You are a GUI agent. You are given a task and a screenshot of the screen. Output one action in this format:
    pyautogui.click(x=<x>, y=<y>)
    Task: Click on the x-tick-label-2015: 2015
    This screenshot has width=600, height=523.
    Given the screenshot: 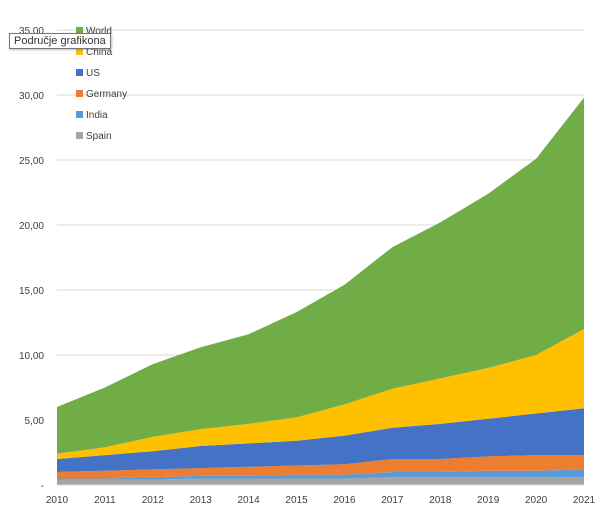 What is the action you would take?
    pyautogui.click(x=296, y=500)
    